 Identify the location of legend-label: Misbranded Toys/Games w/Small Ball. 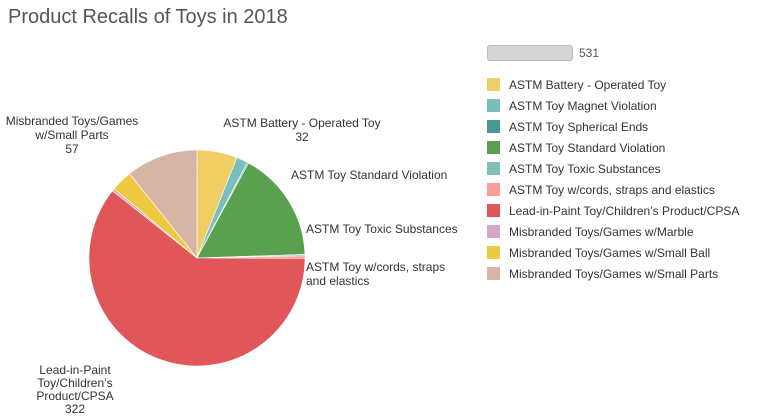
(610, 252).